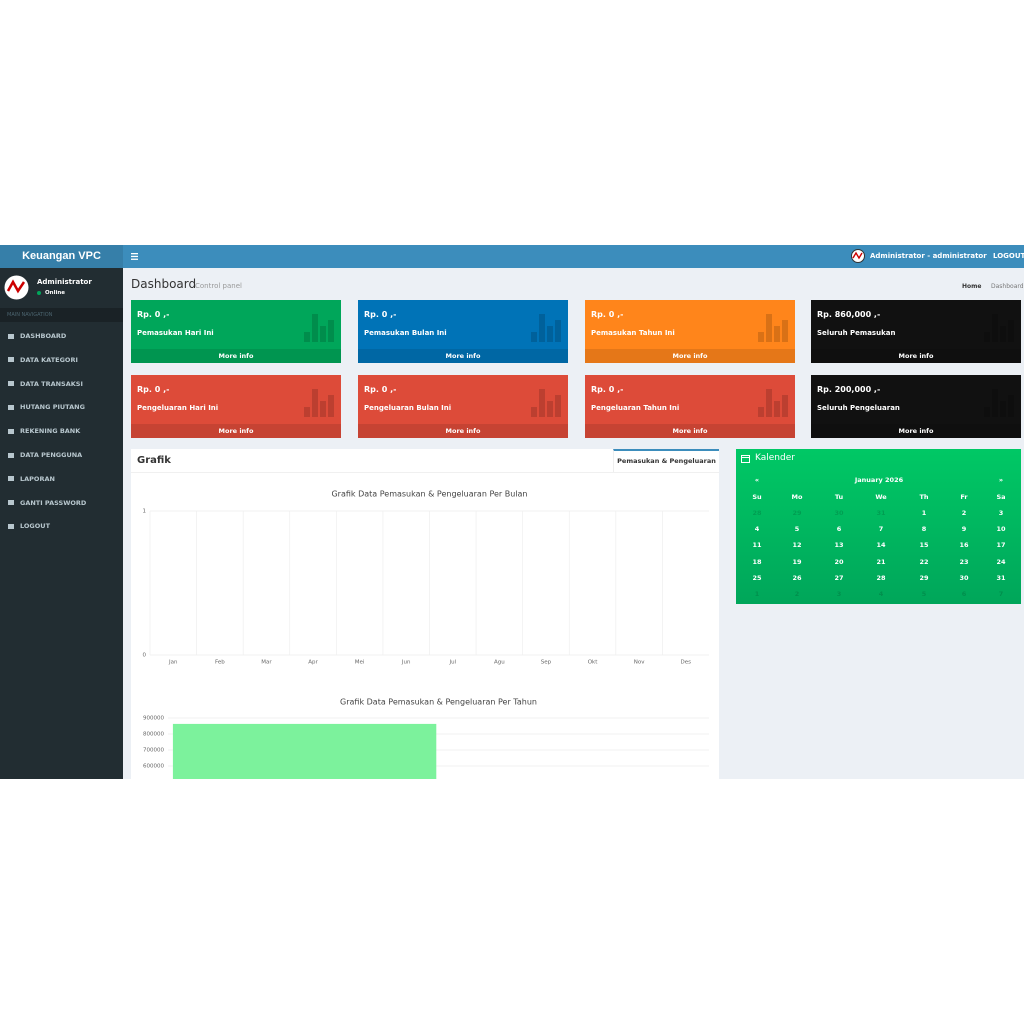 Image resolution: width=1024 pixels, height=1024 pixels. Describe the element at coordinates (924, 545) in the screenshot. I see `cal-day: 15` at that location.